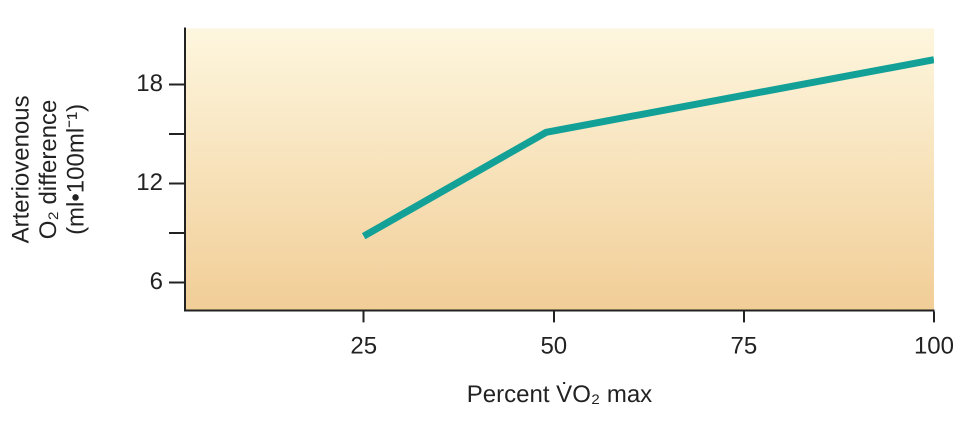 The height and width of the screenshot is (422, 972). Describe the element at coordinates (156, 281) in the screenshot. I see `y-tick-label: 6` at that location.